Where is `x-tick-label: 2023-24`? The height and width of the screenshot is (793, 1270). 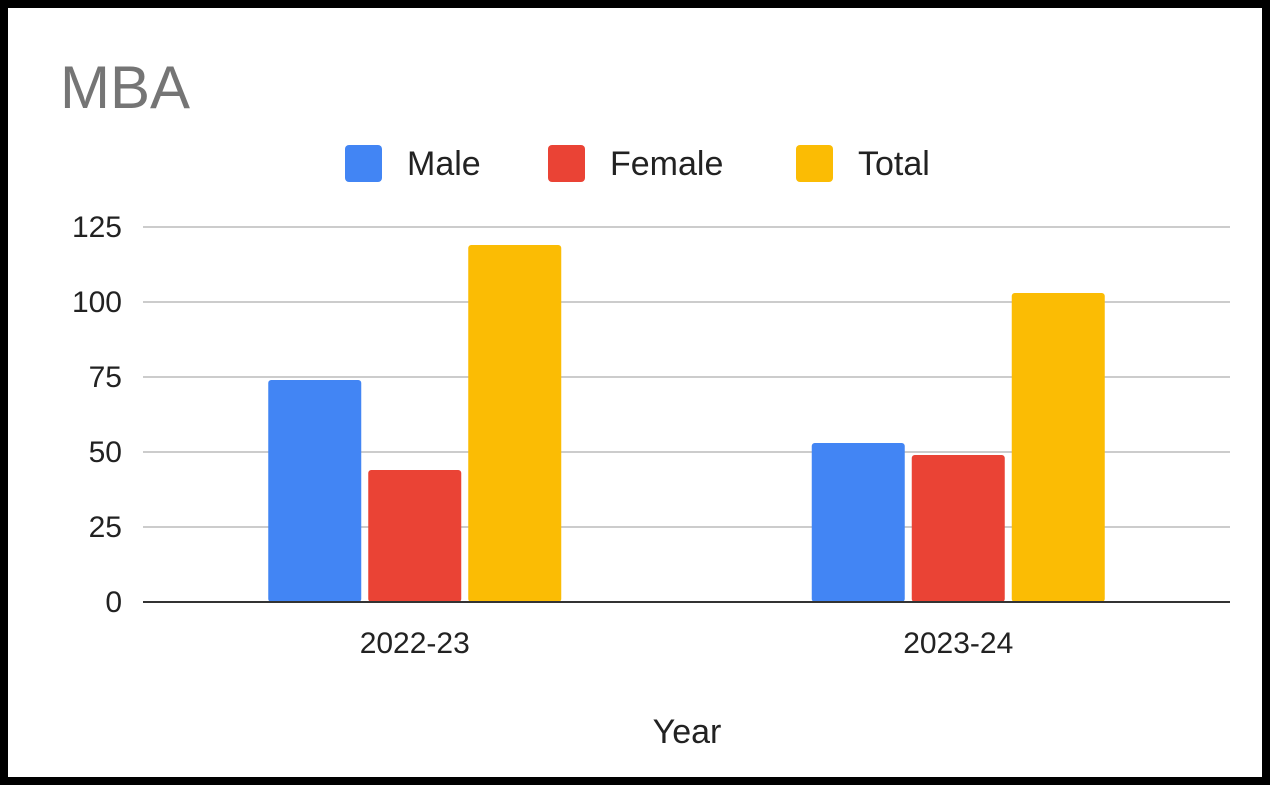
x-tick-label: 2023-24 is located at coordinates (958, 643).